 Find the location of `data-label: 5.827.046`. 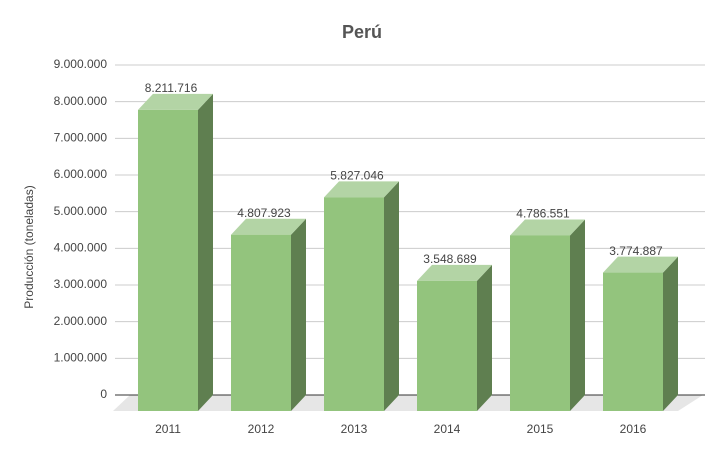

data-label: 5.827.046 is located at coordinates (357, 176).